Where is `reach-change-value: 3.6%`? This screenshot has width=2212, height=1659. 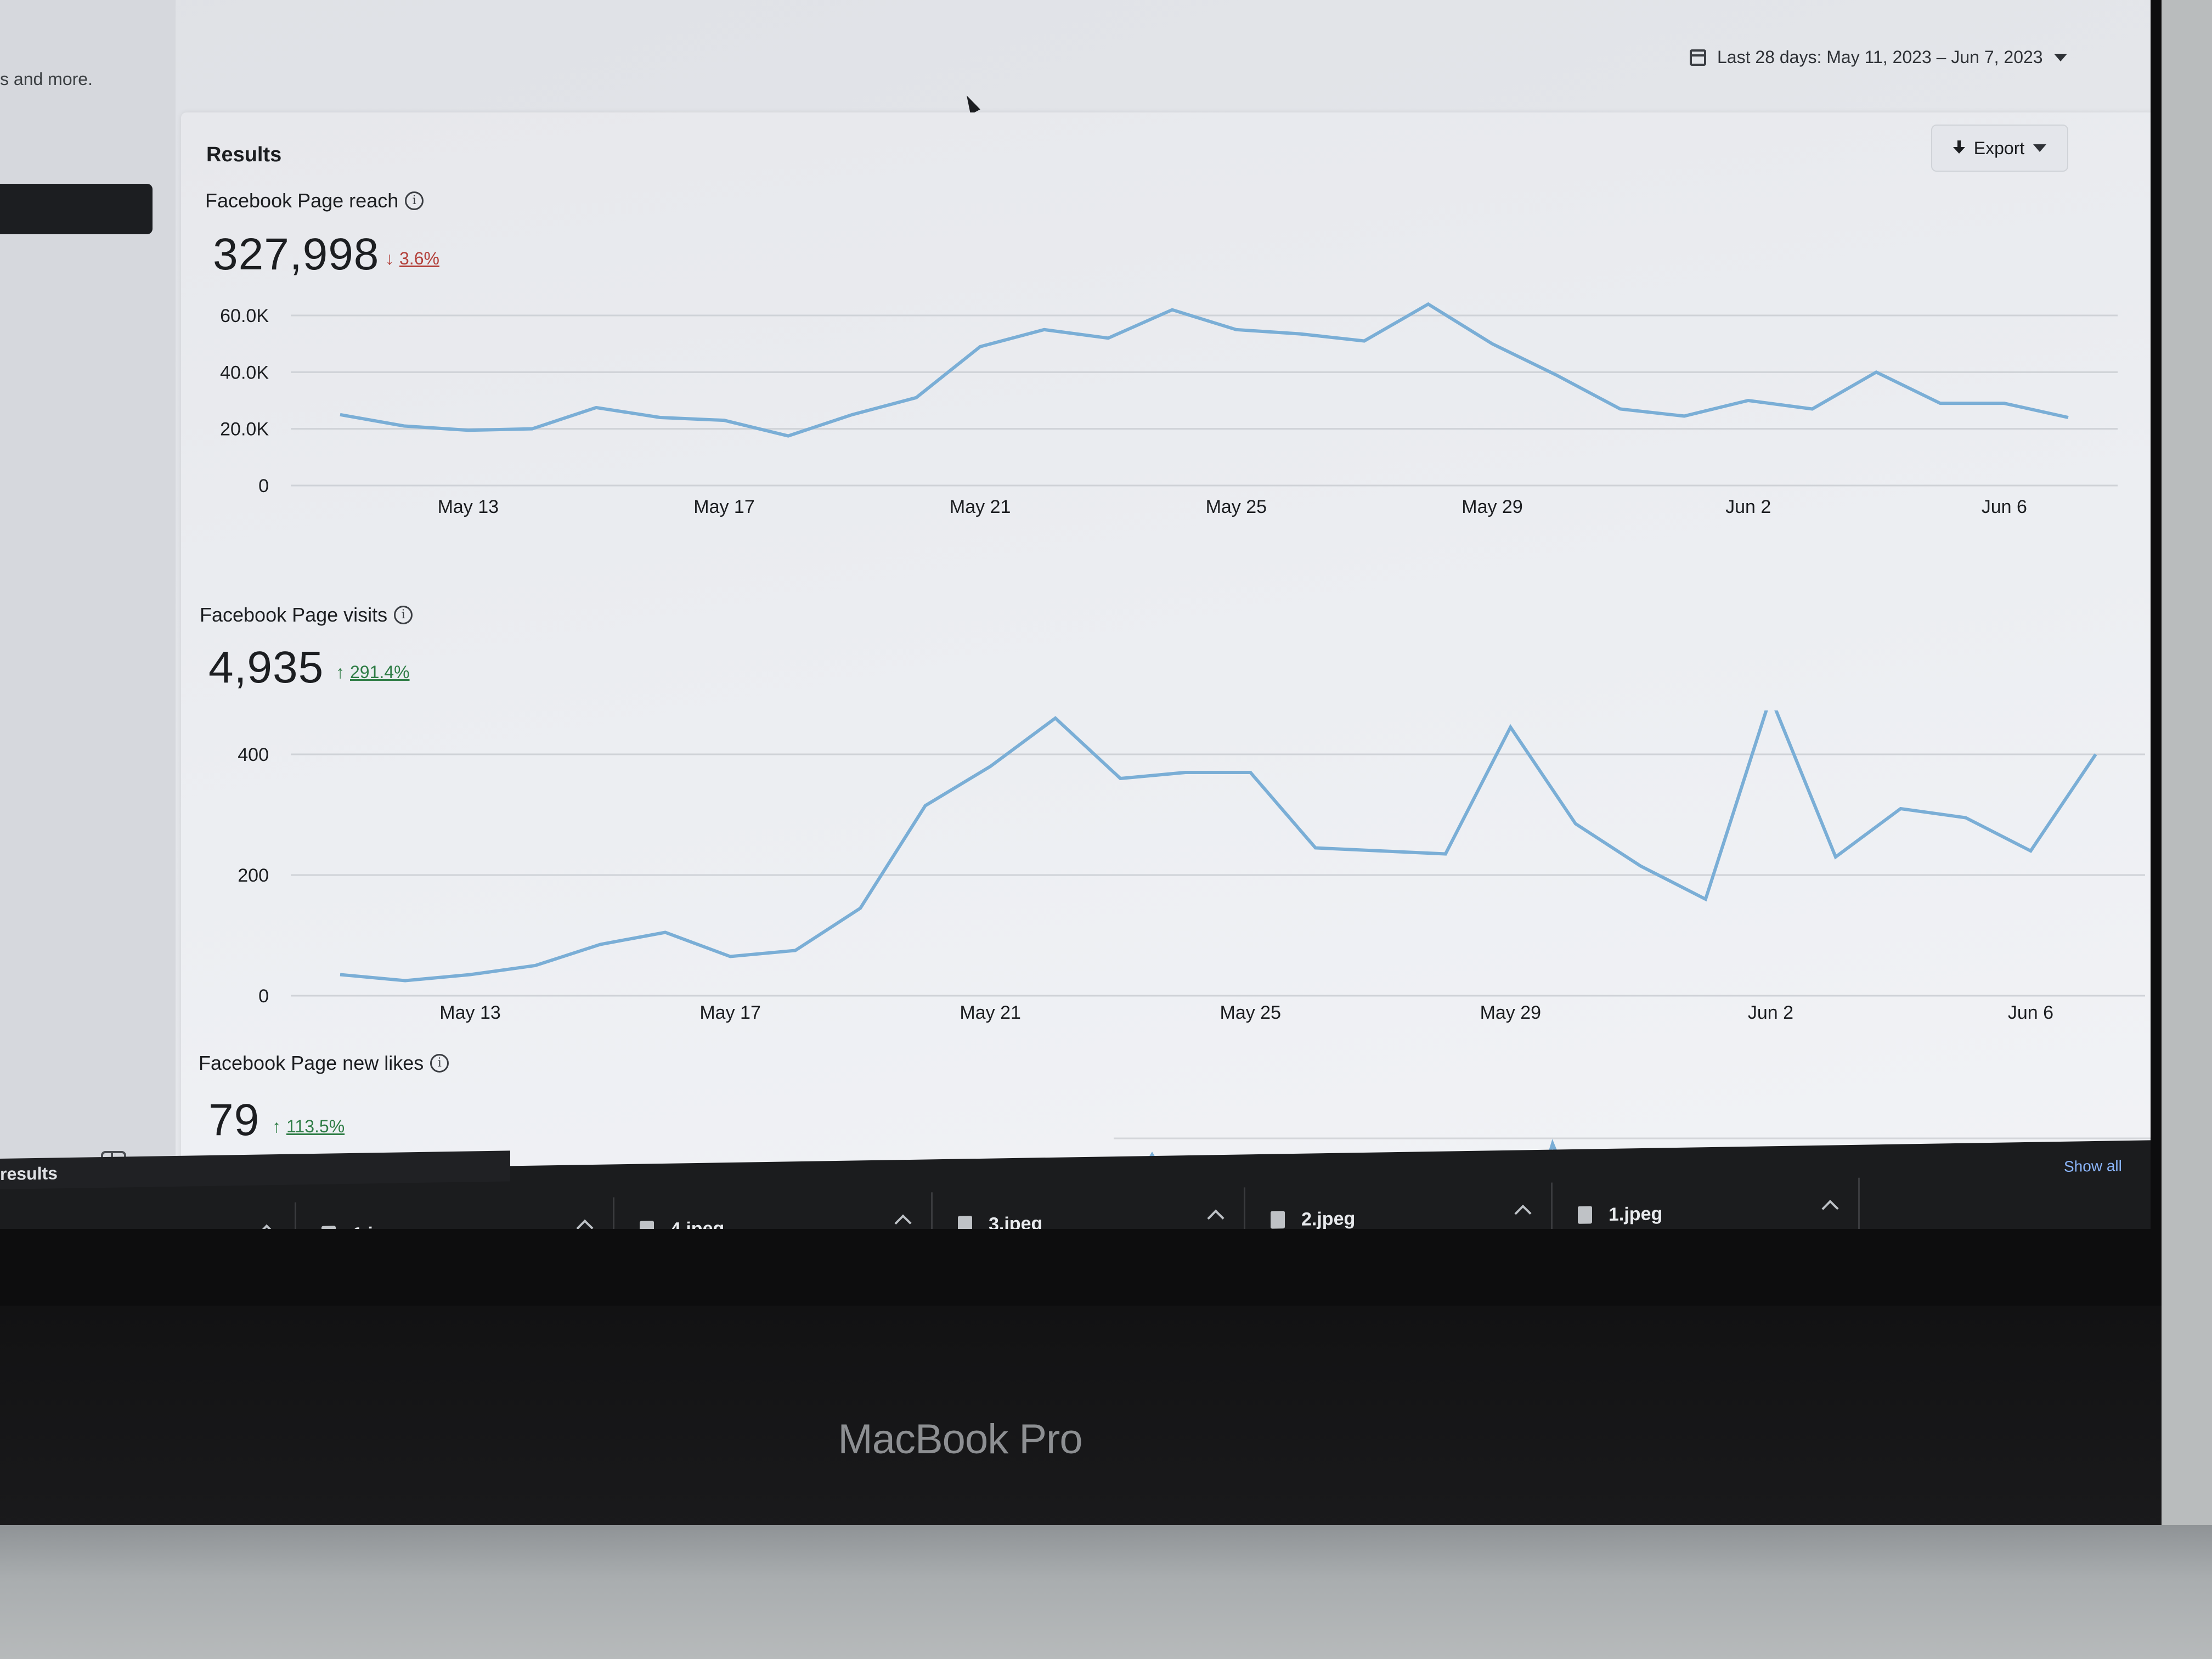 reach-change-value: 3.6% is located at coordinates (419, 258).